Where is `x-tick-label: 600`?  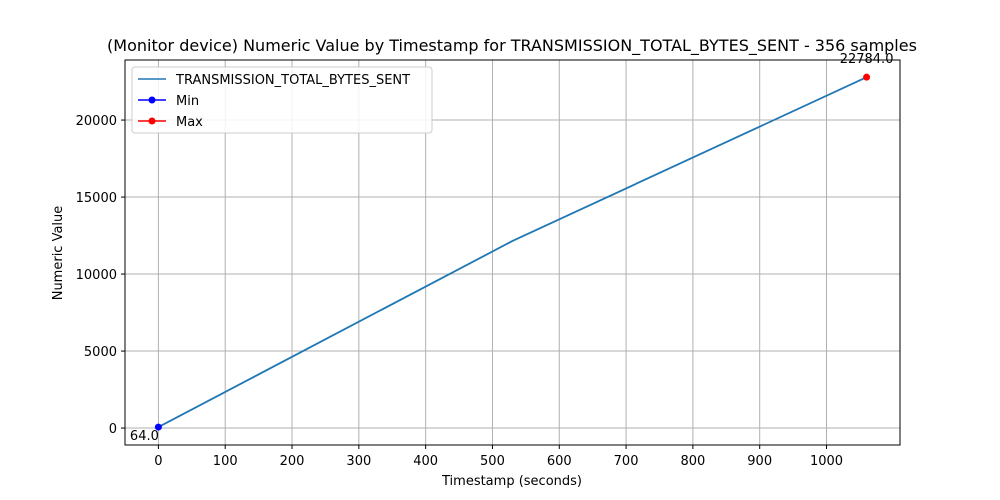 x-tick-label: 600 is located at coordinates (559, 461).